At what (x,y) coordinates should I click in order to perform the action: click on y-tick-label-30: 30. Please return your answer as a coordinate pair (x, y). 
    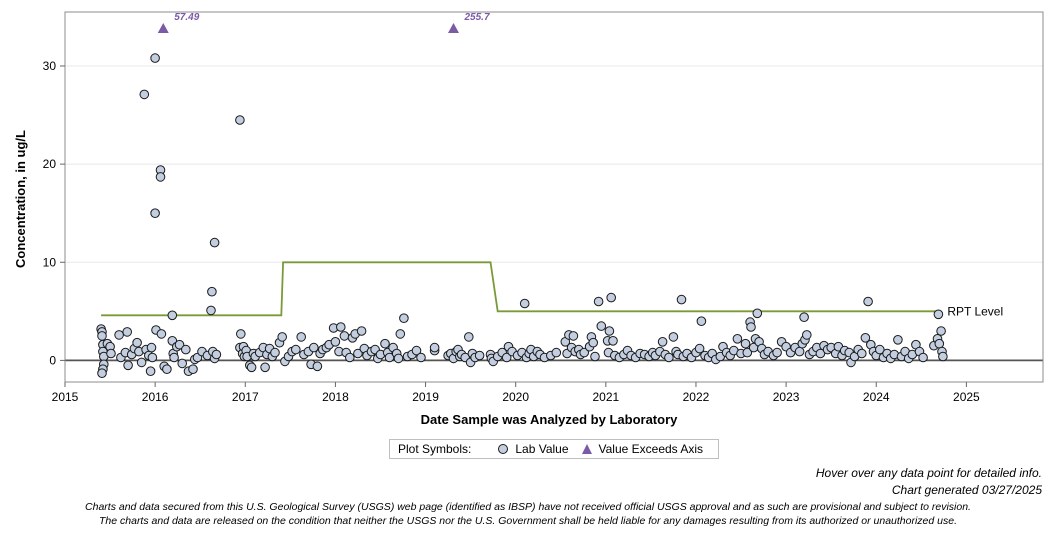
    Looking at the image, I should click on (50, 66).